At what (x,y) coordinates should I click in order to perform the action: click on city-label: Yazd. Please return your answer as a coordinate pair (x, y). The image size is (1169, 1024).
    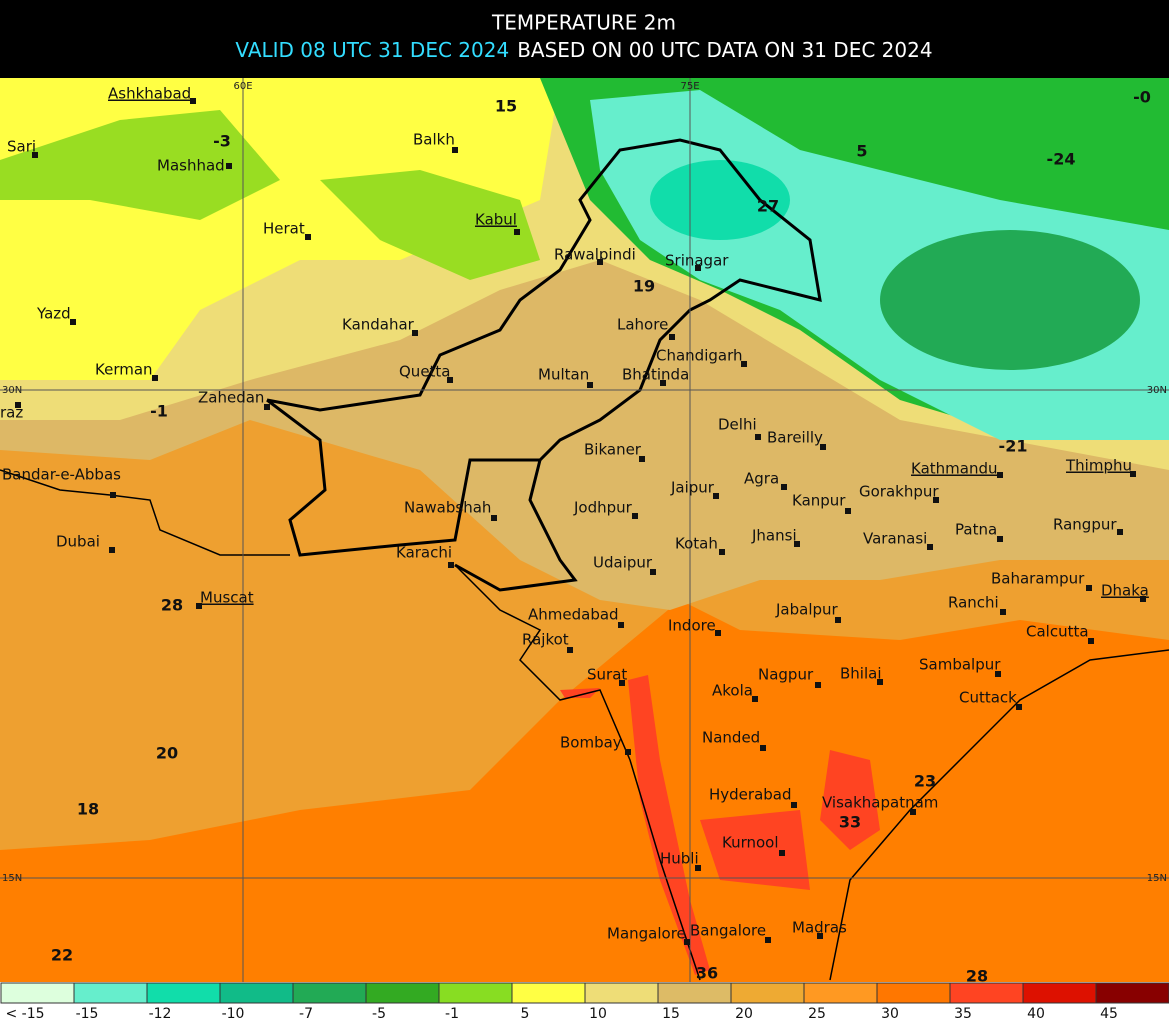
    Looking at the image, I should click on (53, 314).